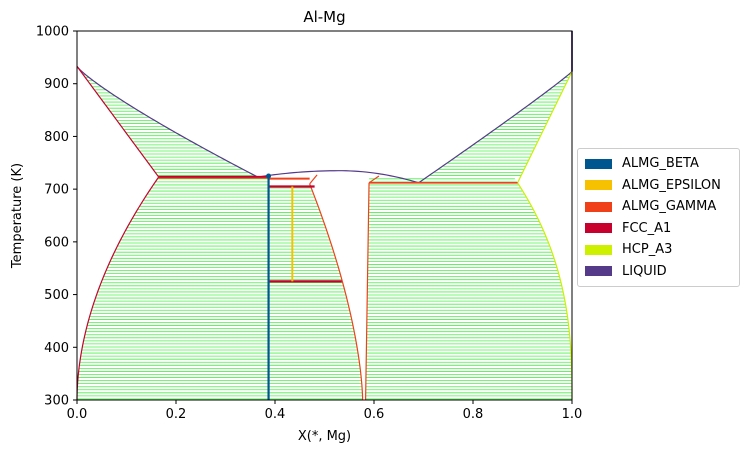 Image resolution: width=745 pixels, height=454 pixels. What do you see at coordinates (56, 348) in the screenshot?
I see `y-tick-label: 400` at bounding box center [56, 348].